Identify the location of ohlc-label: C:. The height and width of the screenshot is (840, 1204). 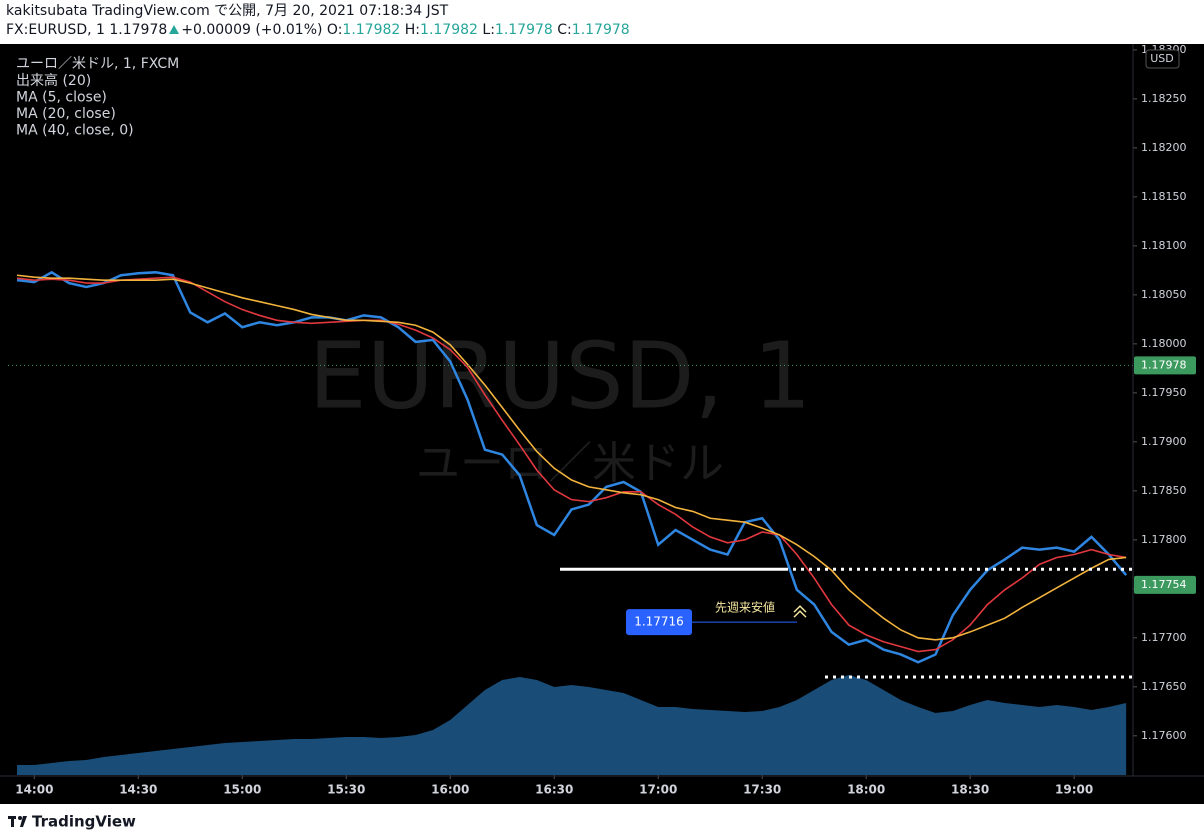
(564, 30).